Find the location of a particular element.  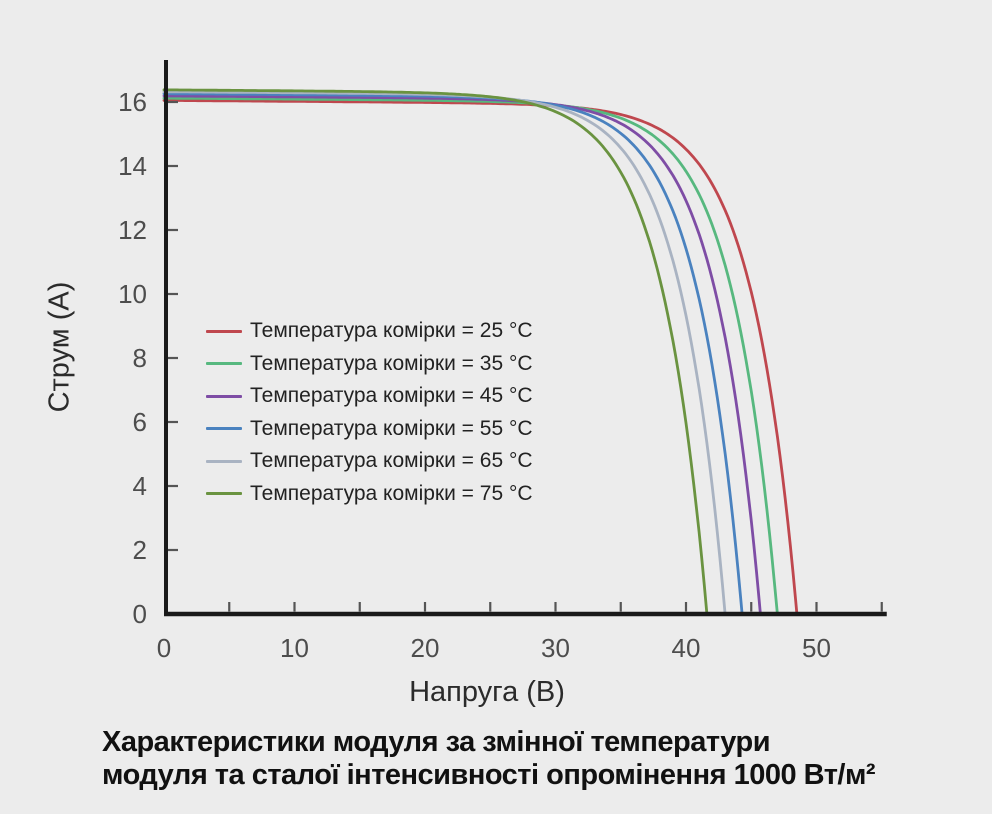

legend-item-0: Температура комірки = 25 °C is located at coordinates (369, 331).